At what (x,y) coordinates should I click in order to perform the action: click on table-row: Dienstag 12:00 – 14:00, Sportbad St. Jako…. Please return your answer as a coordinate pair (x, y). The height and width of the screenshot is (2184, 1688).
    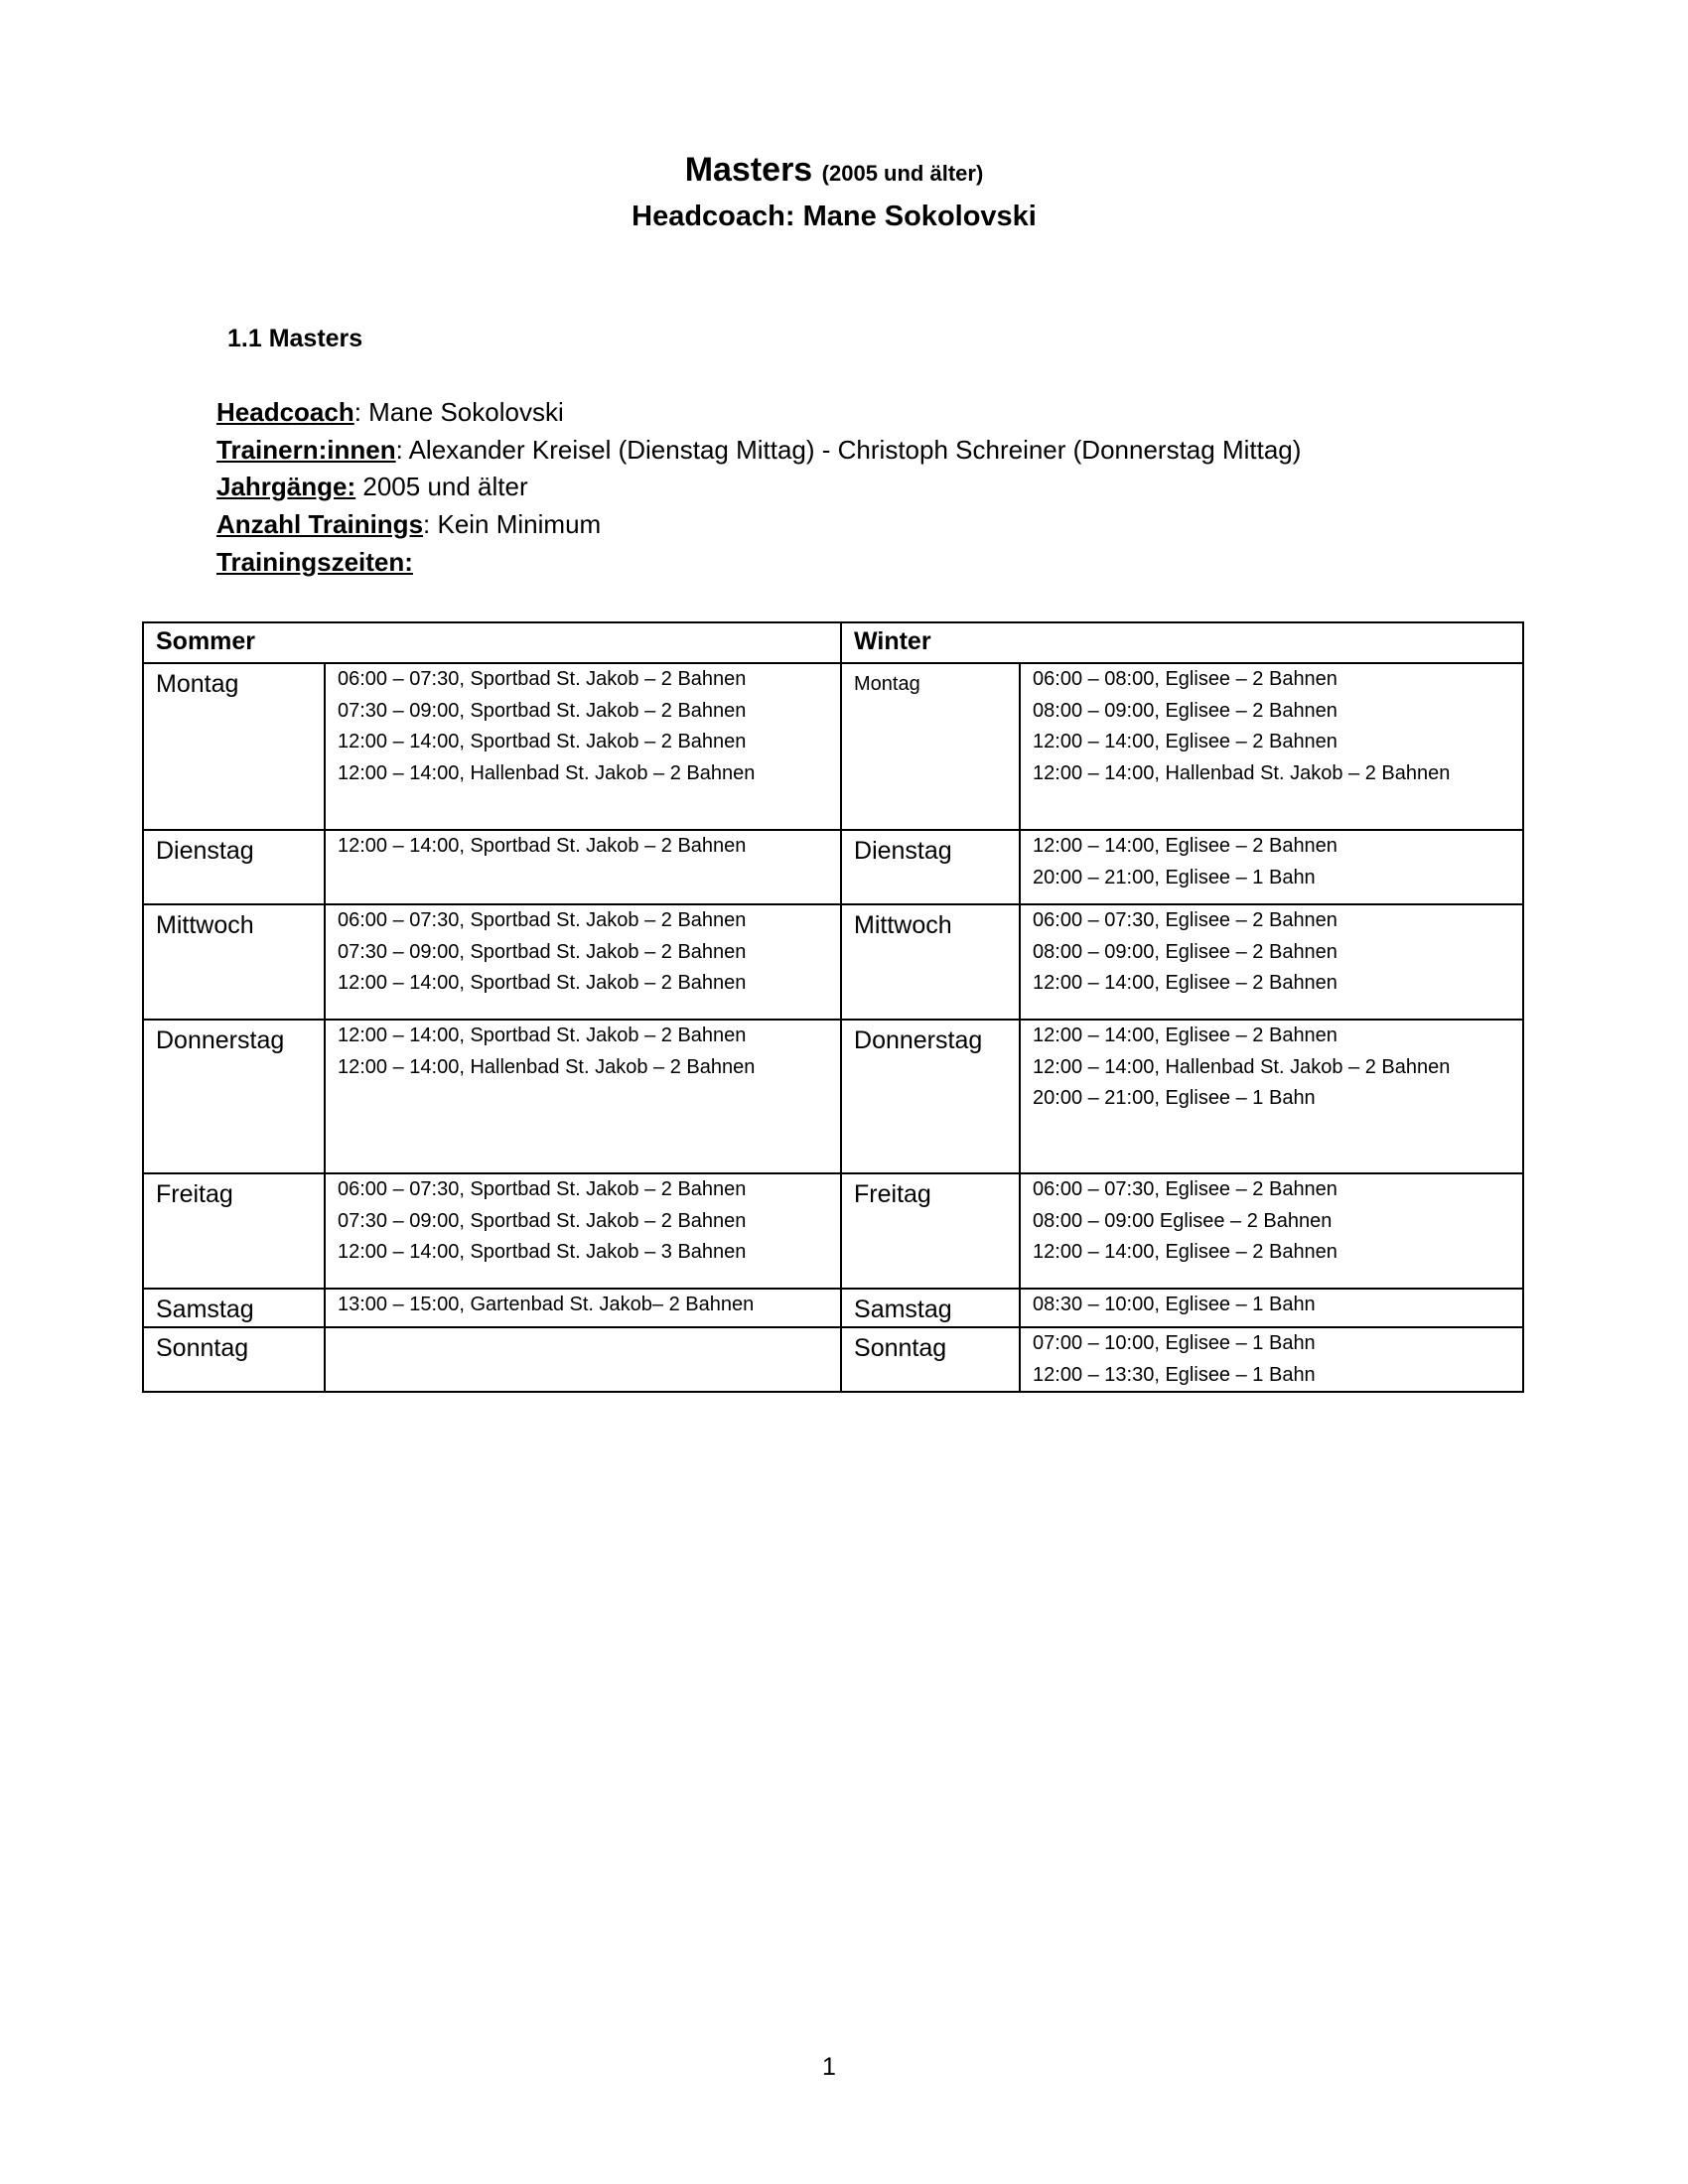
    Looking at the image, I should click on (833, 867).